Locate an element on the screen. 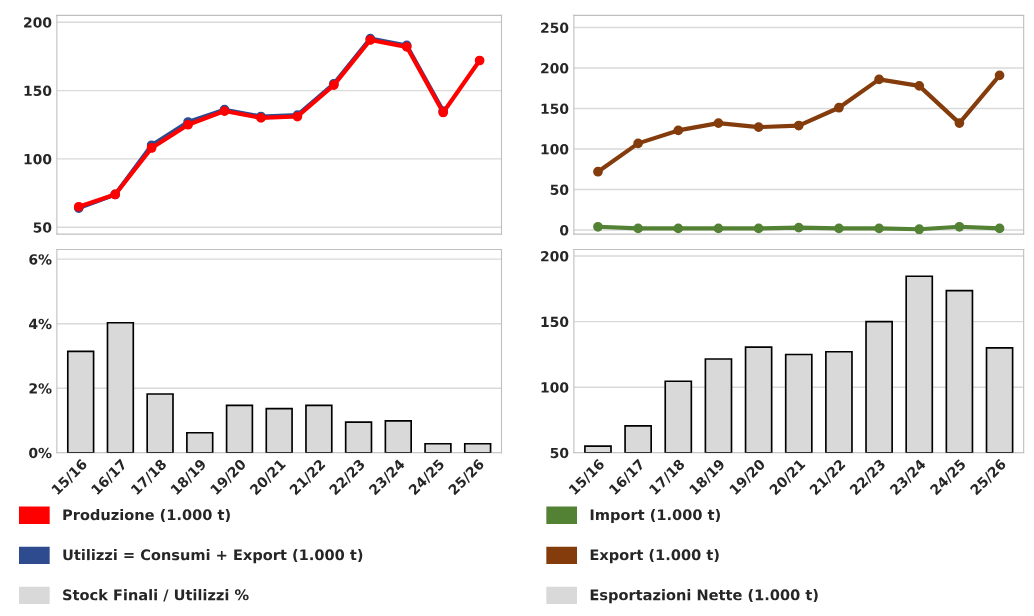 The image size is (1034, 616). y-tick-label: 4% is located at coordinates (40, 324).